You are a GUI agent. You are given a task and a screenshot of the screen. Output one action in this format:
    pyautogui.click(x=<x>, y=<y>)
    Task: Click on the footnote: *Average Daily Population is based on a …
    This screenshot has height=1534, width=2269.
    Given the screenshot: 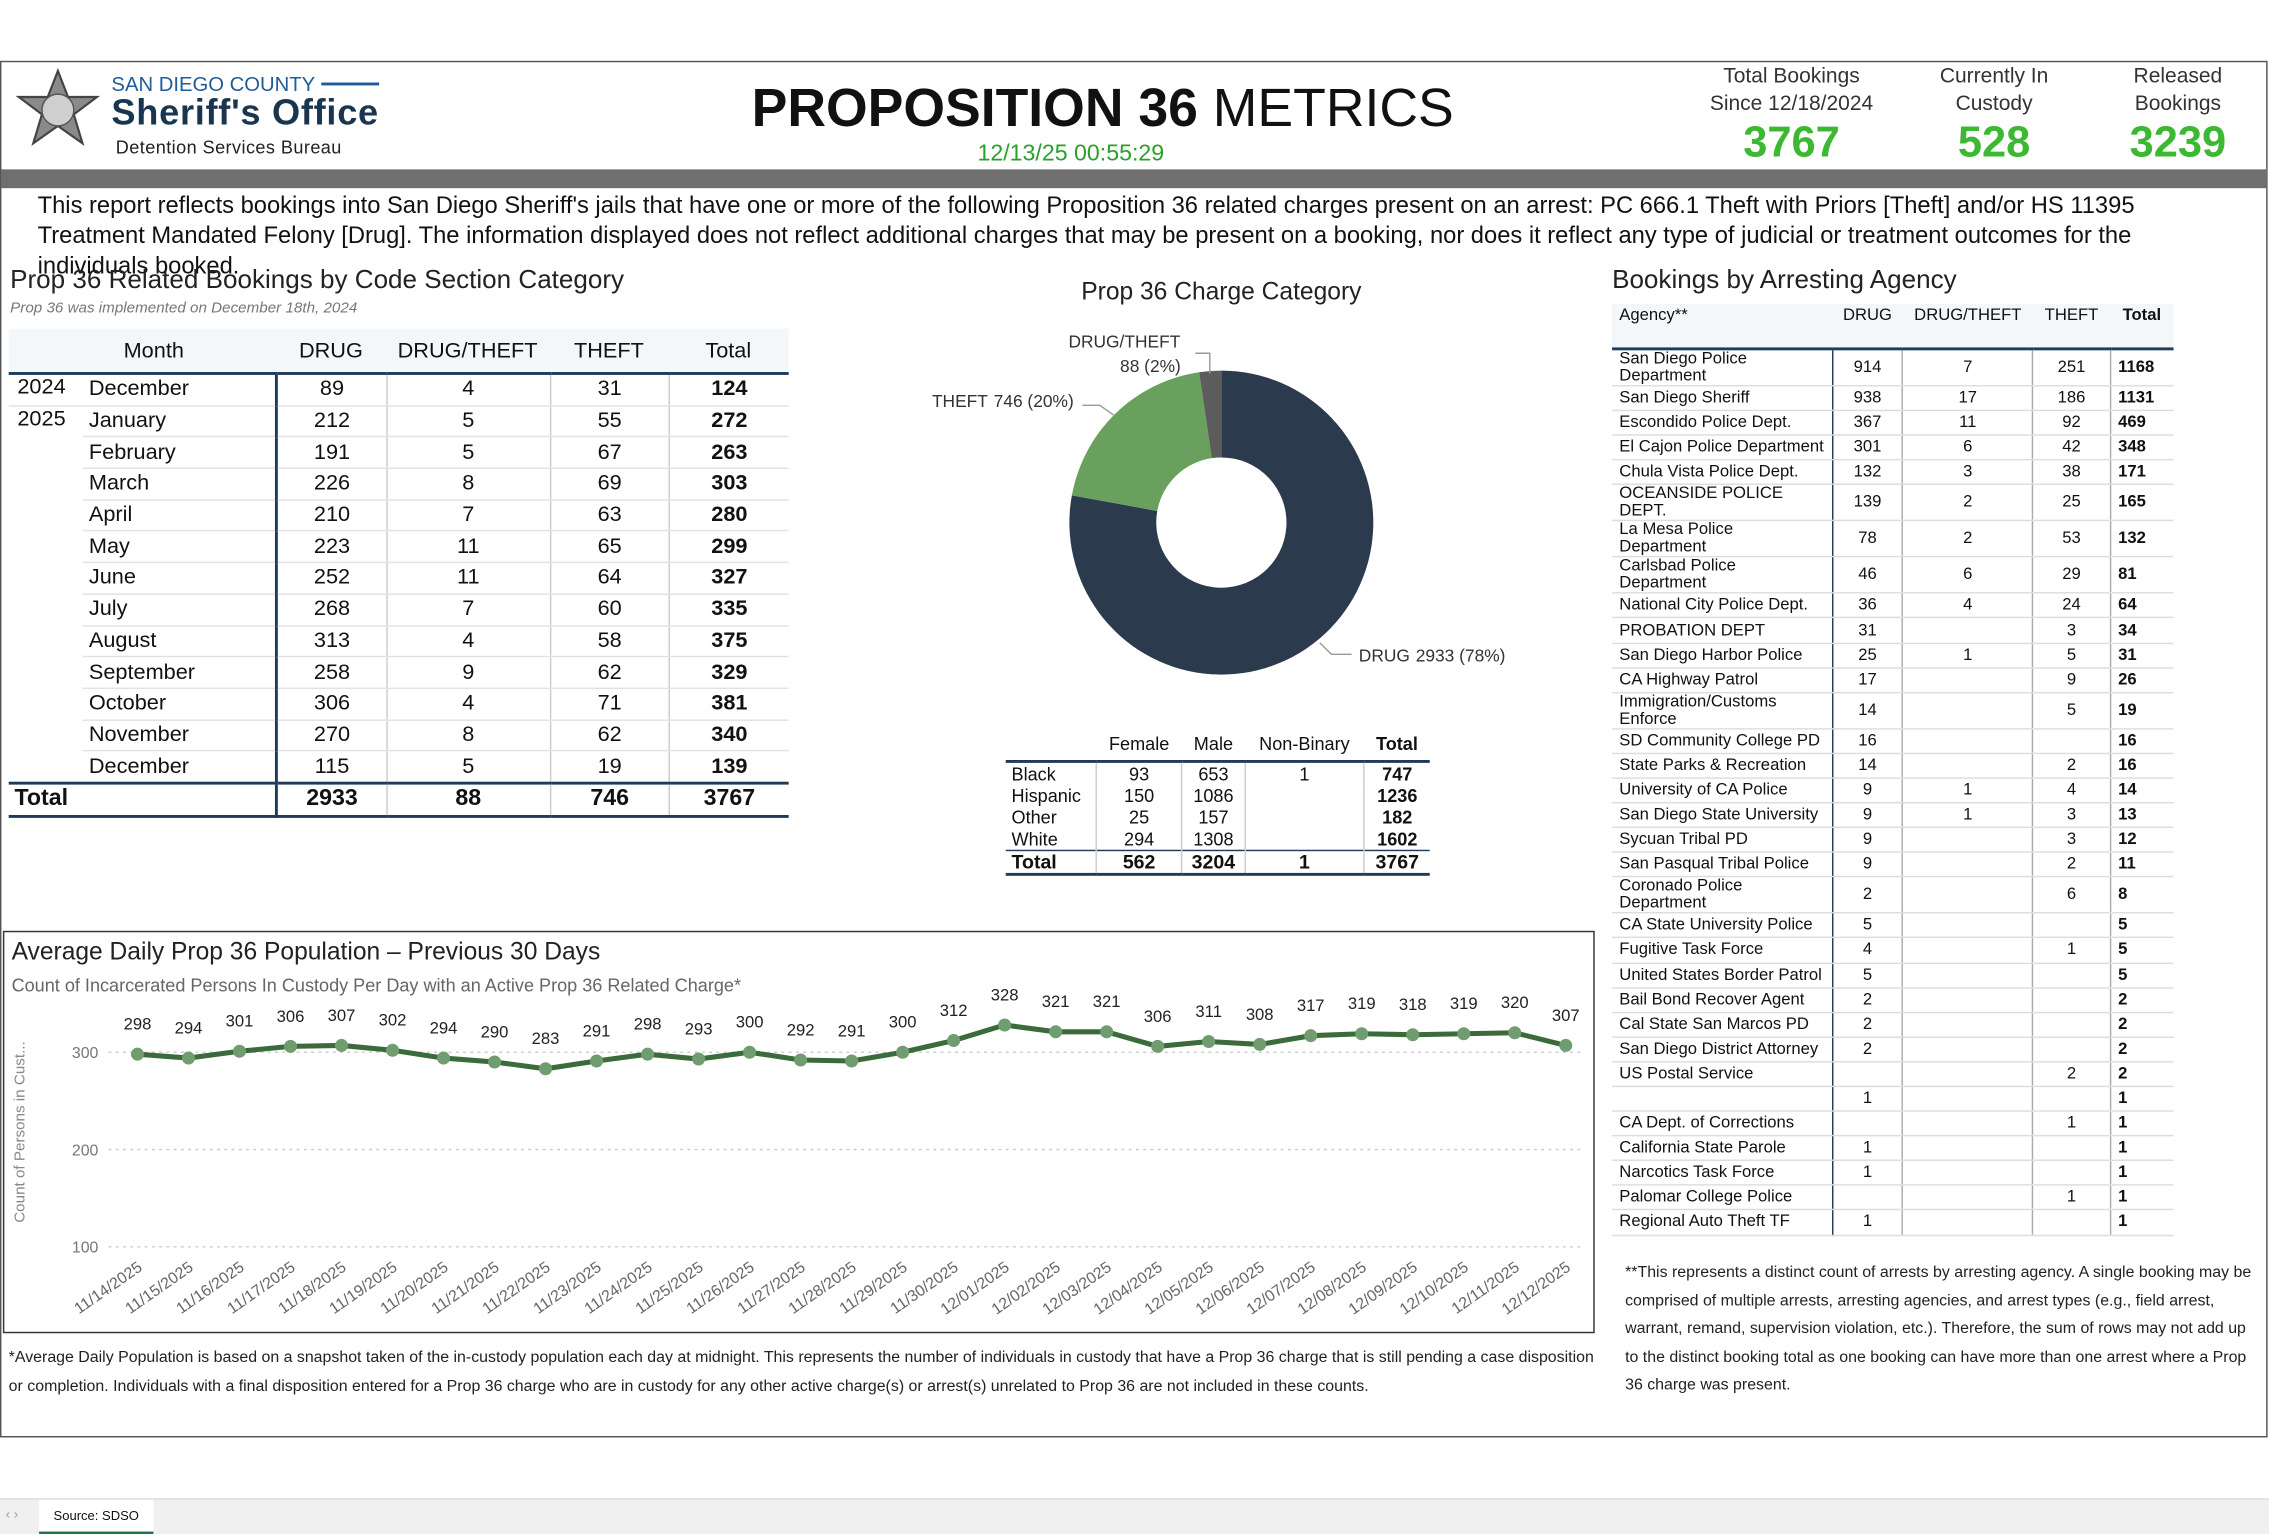 What is the action you would take?
    pyautogui.click(x=801, y=1372)
    